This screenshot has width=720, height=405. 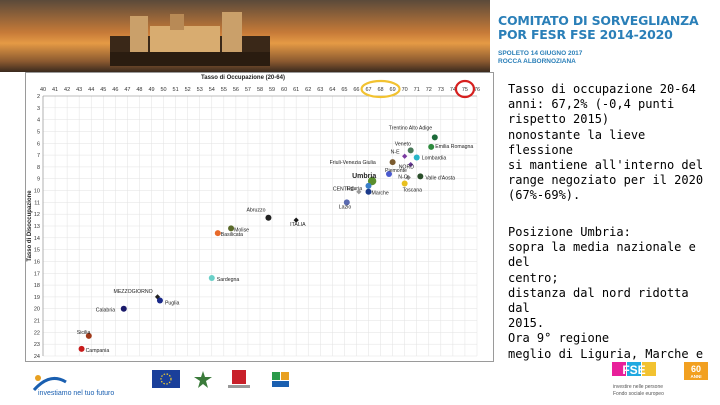 I want to click on castle-photo, so click(x=245, y=36).